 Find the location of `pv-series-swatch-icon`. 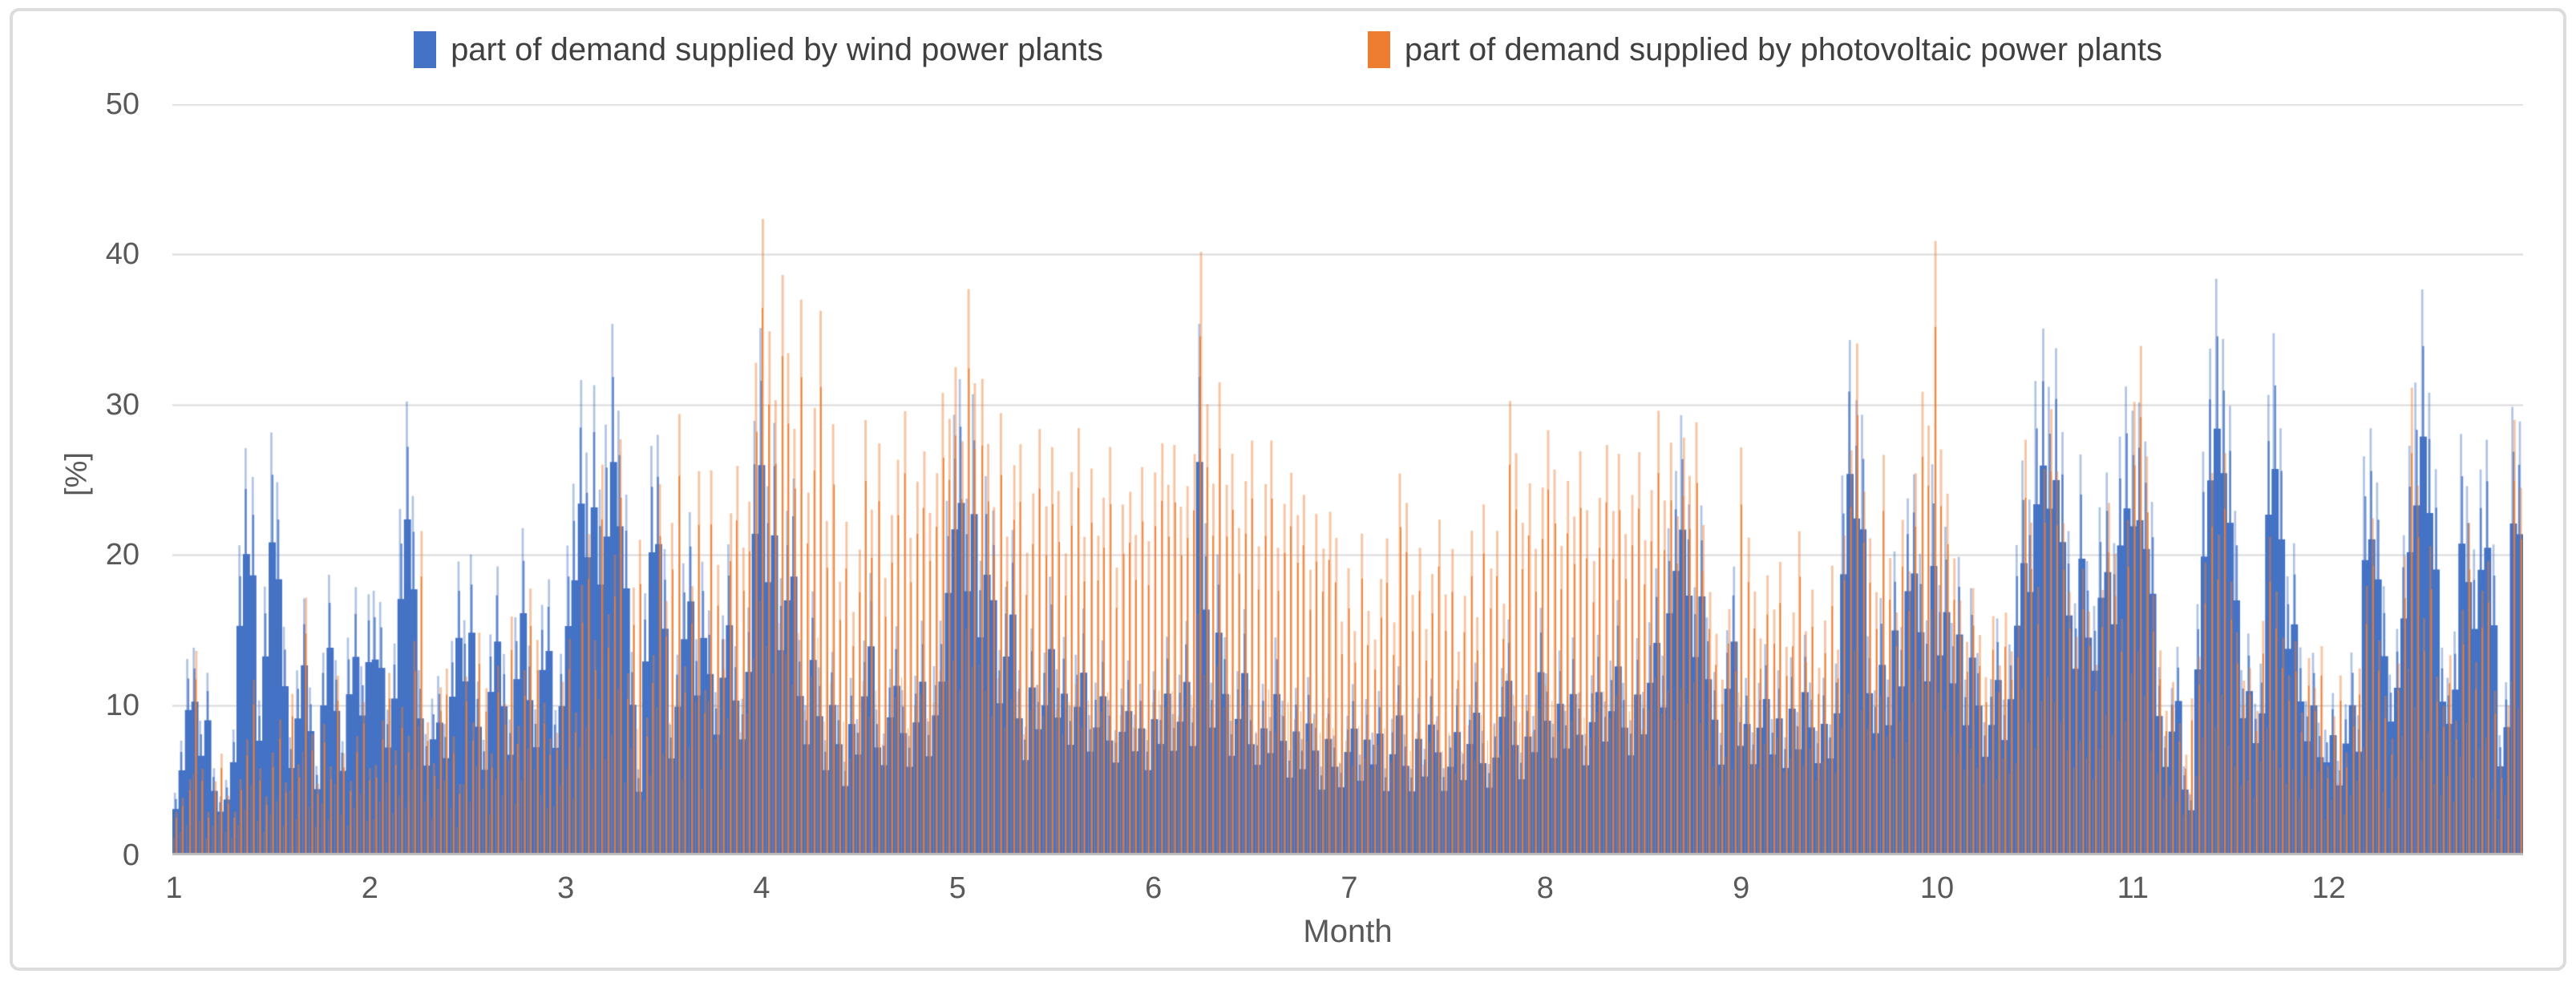

pv-series-swatch-icon is located at coordinates (1378, 49).